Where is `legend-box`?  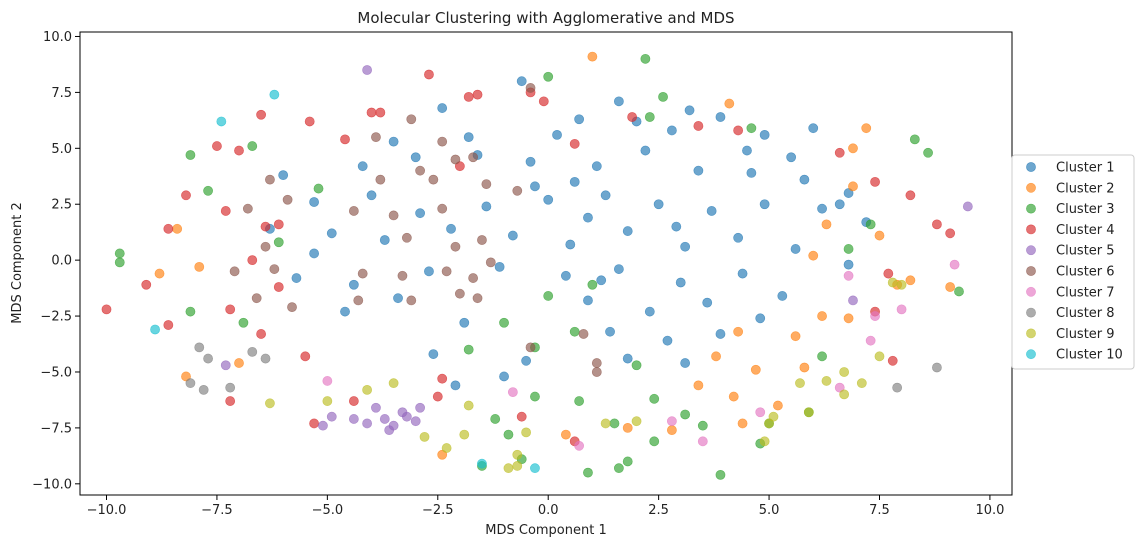
legend-box is located at coordinates (1073, 262).